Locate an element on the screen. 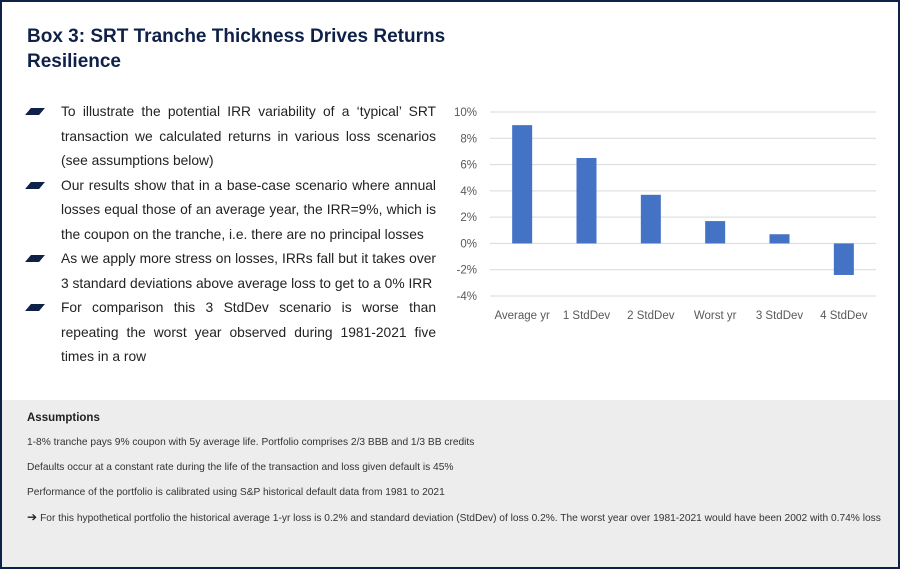  right-arrow-icon: ➔ is located at coordinates (32, 517).